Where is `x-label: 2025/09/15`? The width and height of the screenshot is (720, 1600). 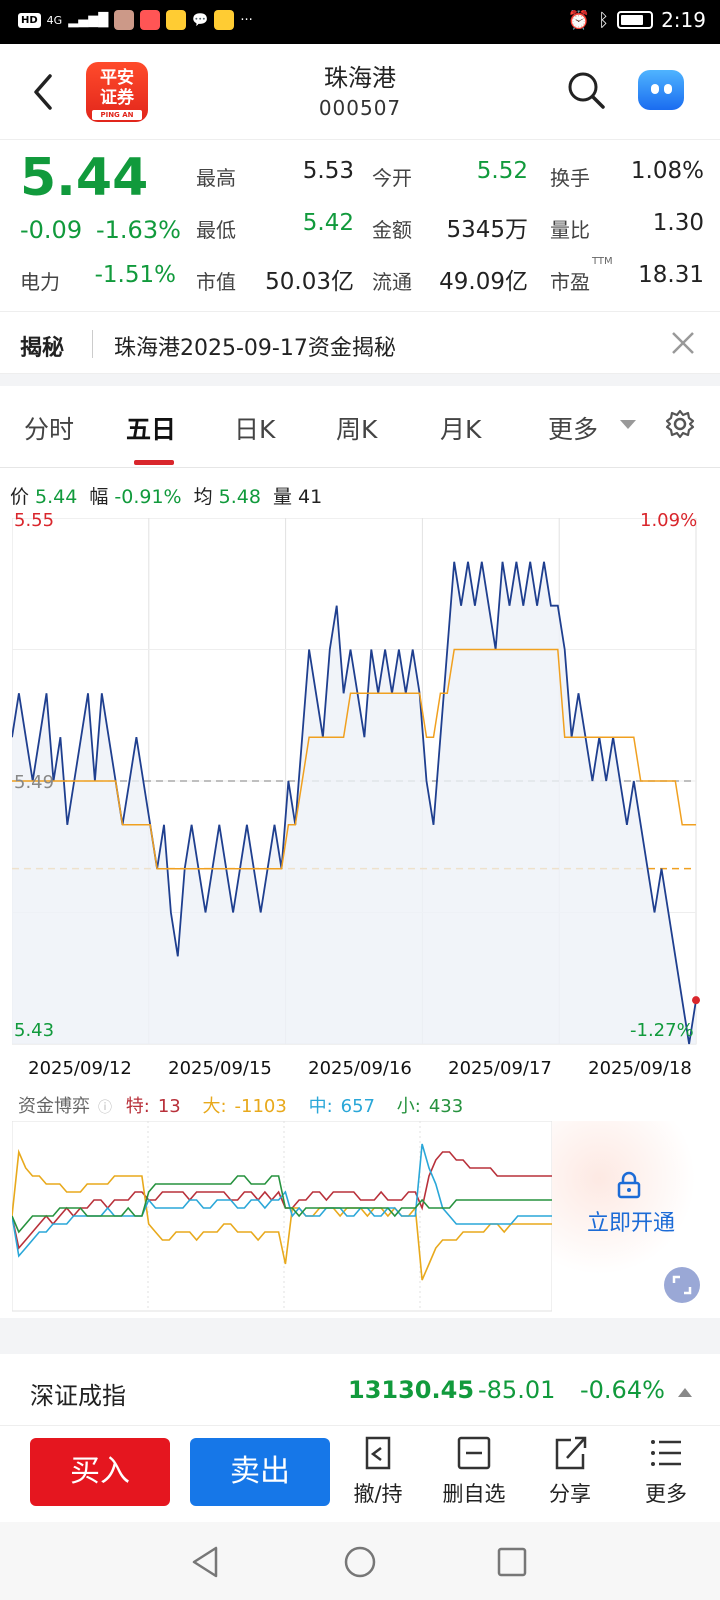
x-label: 2025/09/15 is located at coordinates (220, 1068).